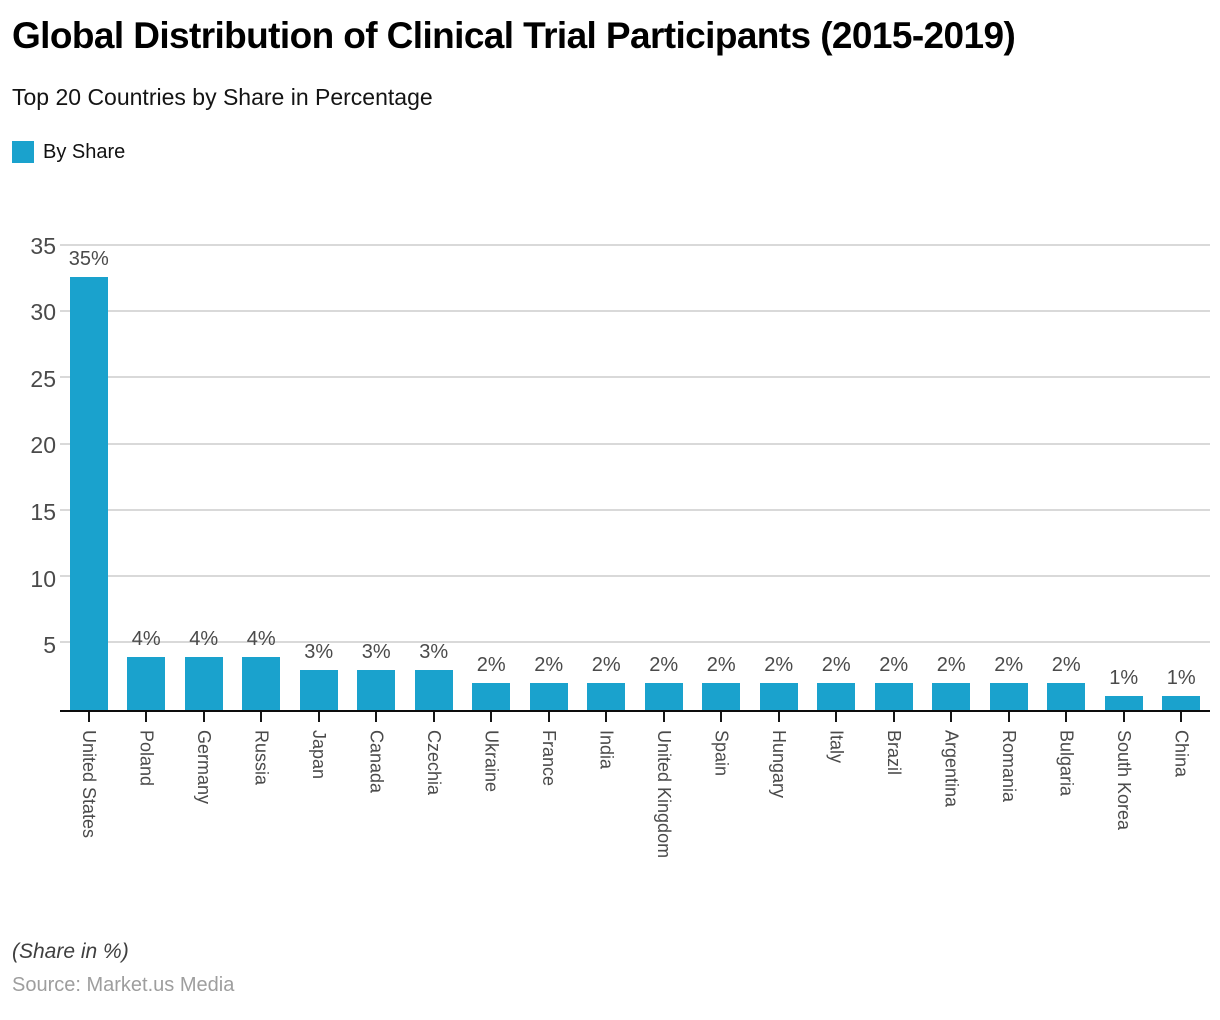  What do you see at coordinates (261, 638) in the screenshot?
I see `bar-value-label: 4%` at bounding box center [261, 638].